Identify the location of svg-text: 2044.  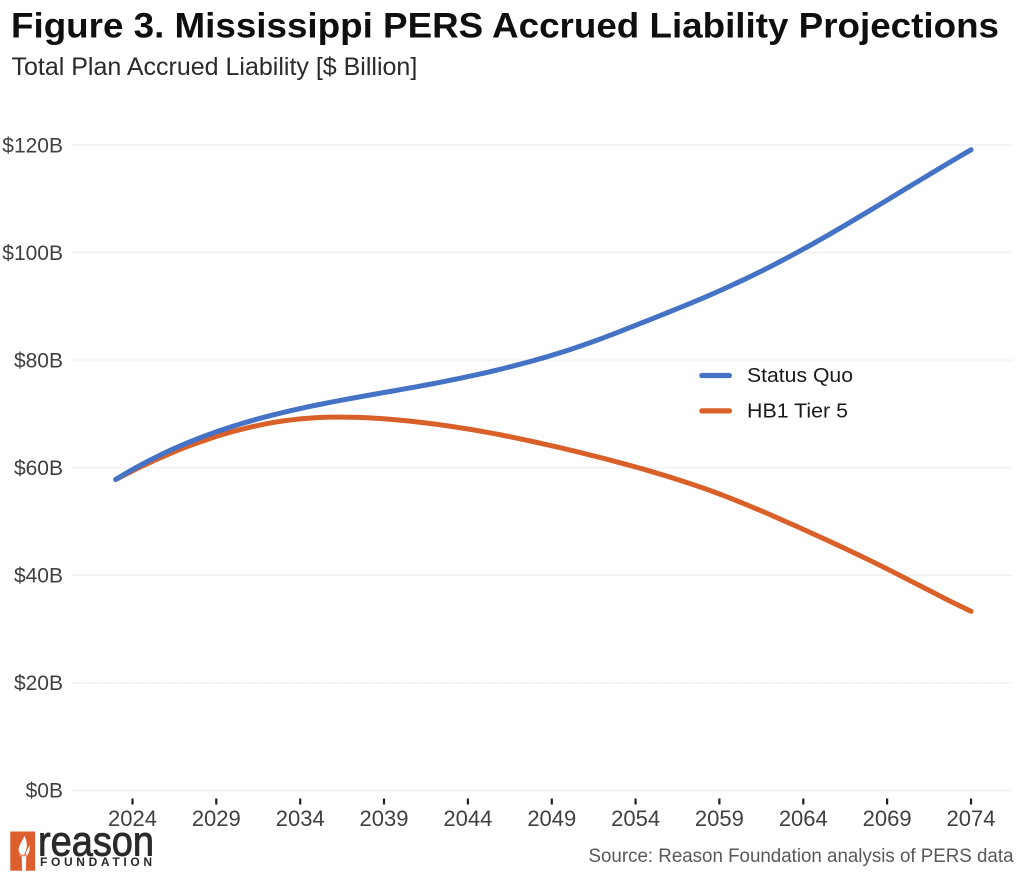
(467, 818).